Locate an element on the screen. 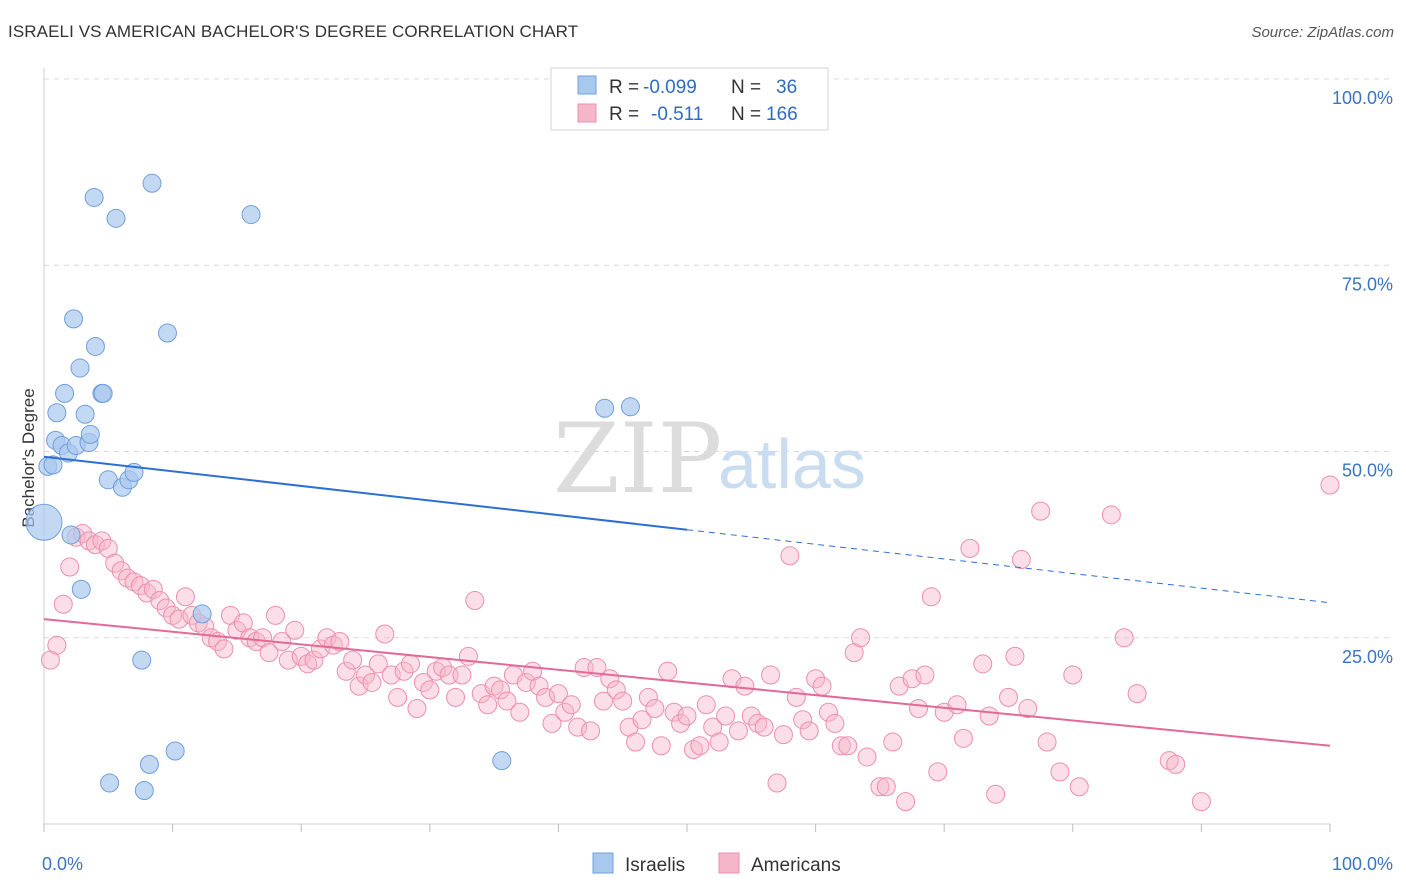 This screenshot has width=1406, height=892. y-tick-label-50: 50.0% is located at coordinates (1367, 471).